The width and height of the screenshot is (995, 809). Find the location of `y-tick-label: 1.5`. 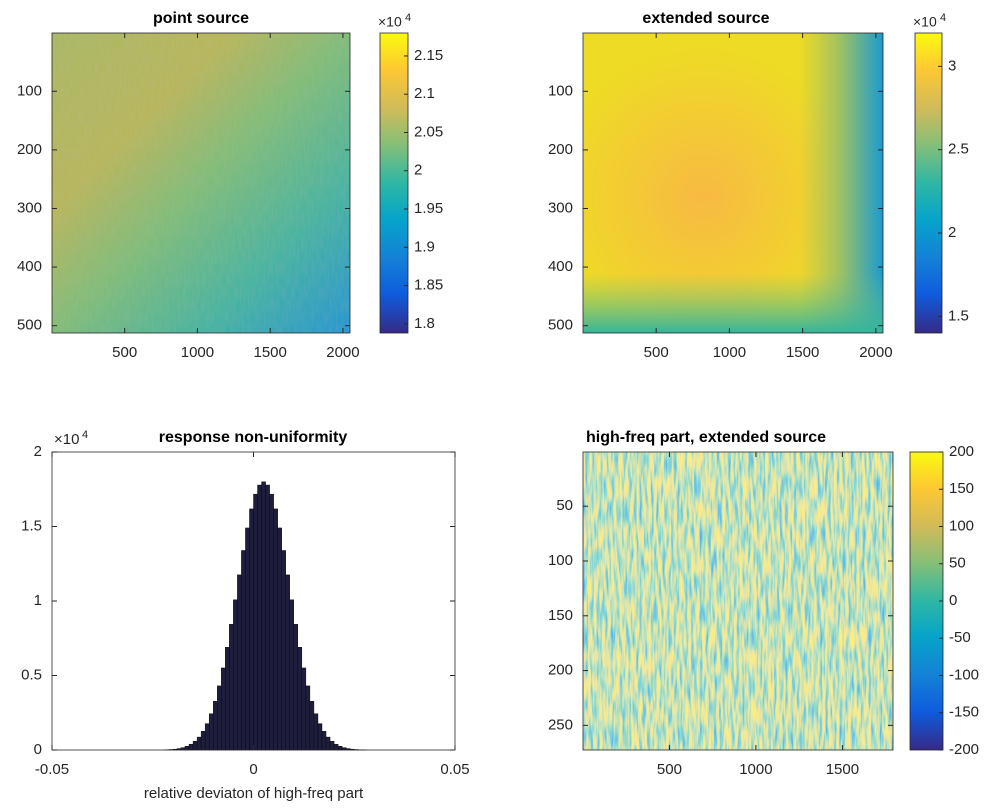

y-tick-label: 1.5 is located at coordinates (31, 525).